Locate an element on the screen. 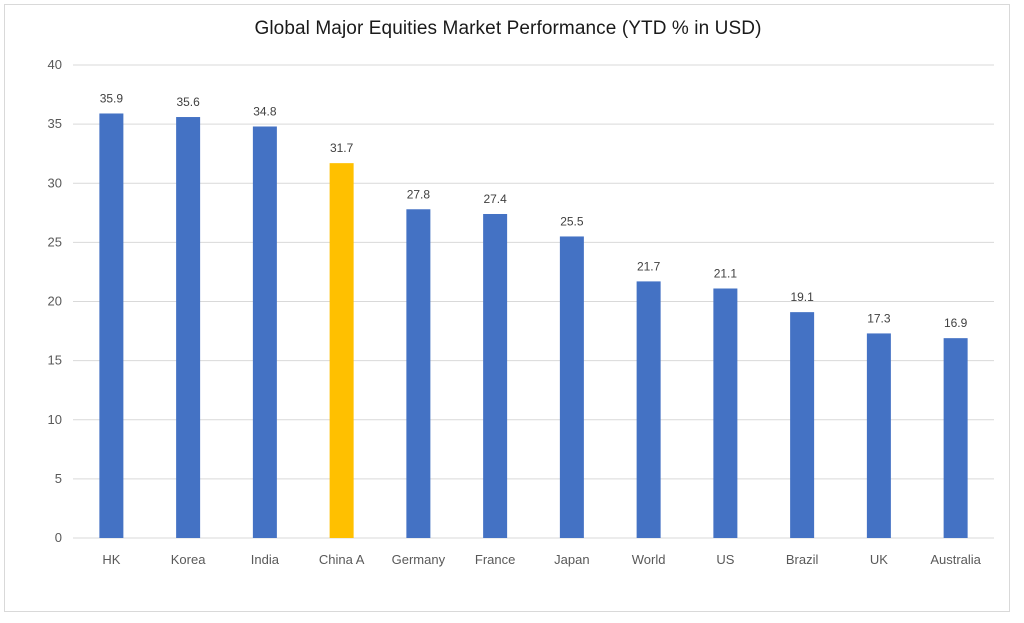 The width and height of the screenshot is (1024, 623). data-label: 35.9 is located at coordinates (112, 98).